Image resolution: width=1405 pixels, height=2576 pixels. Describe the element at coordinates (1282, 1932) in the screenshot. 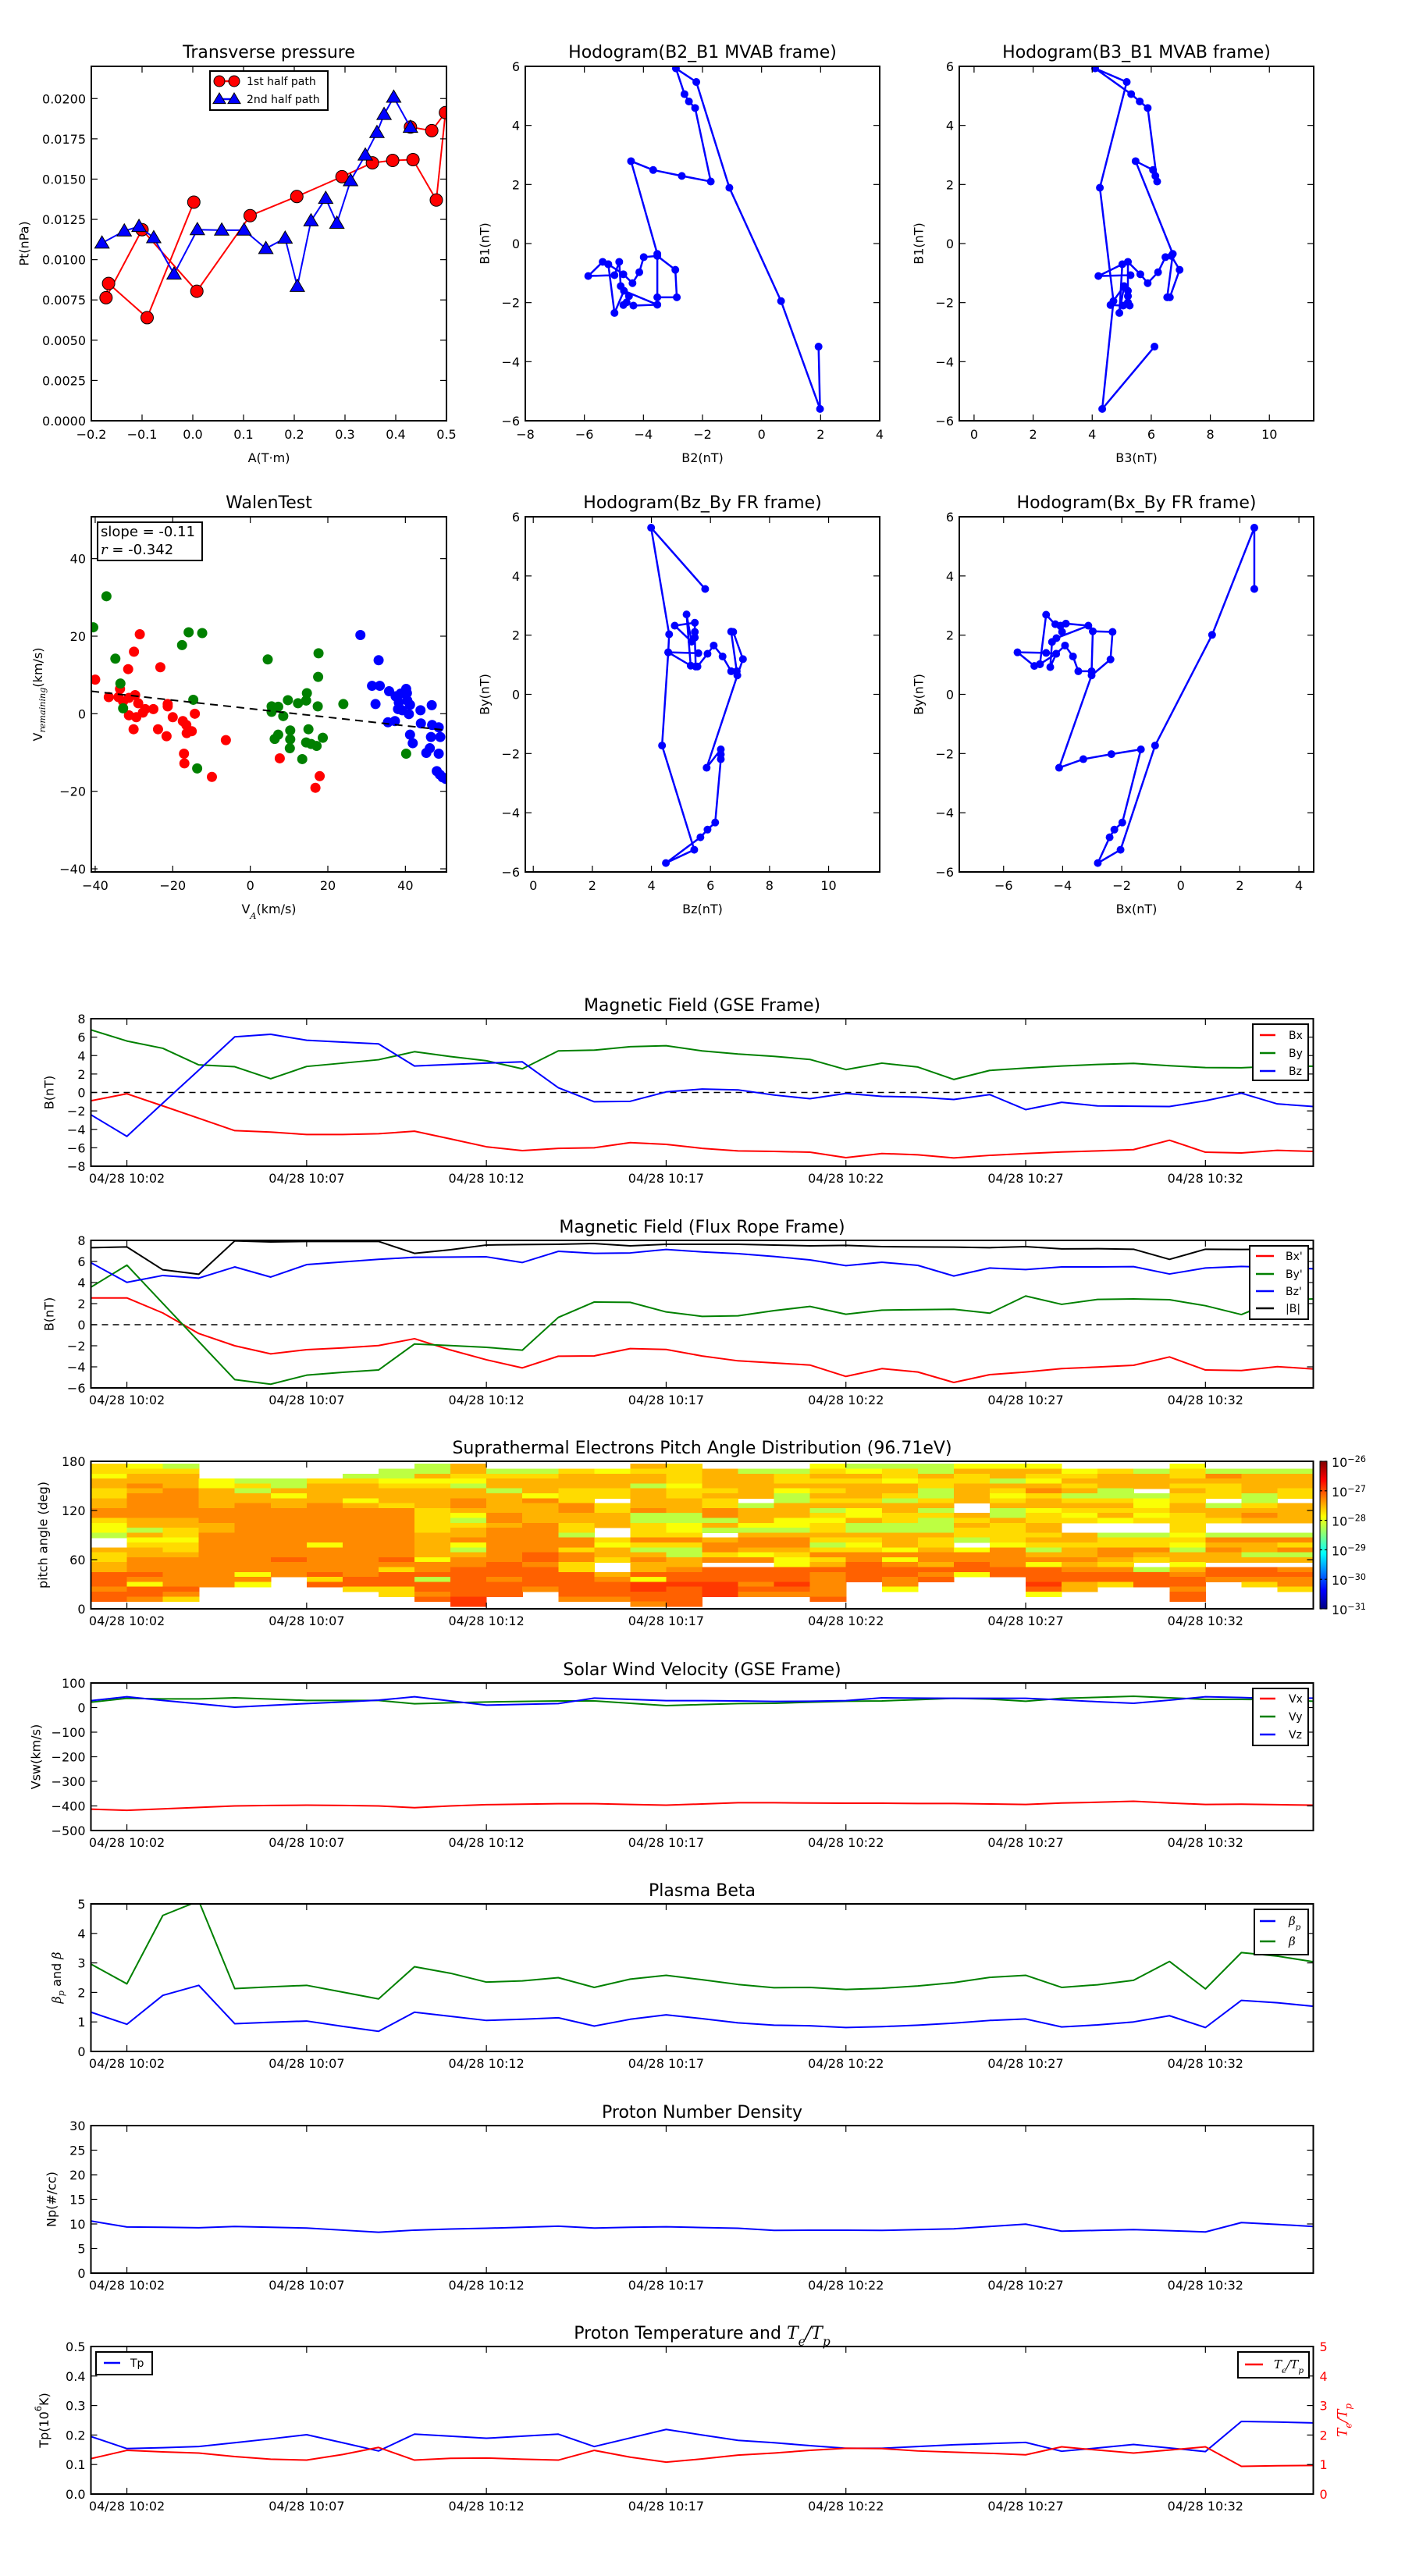

I see `legend: βpβ` at that location.